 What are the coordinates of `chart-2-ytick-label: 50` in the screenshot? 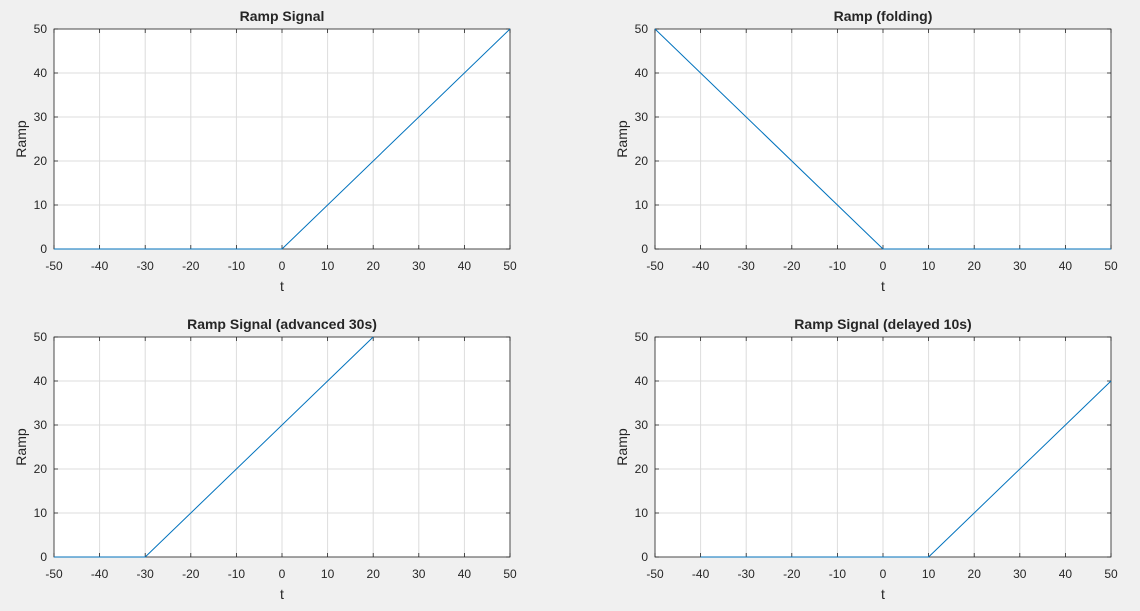 It's located at (642, 29).